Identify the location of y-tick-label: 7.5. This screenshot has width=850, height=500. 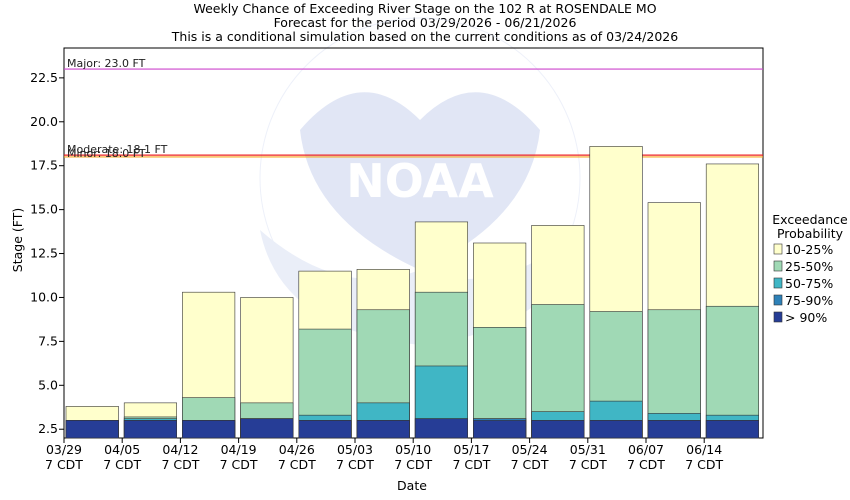
(48, 340).